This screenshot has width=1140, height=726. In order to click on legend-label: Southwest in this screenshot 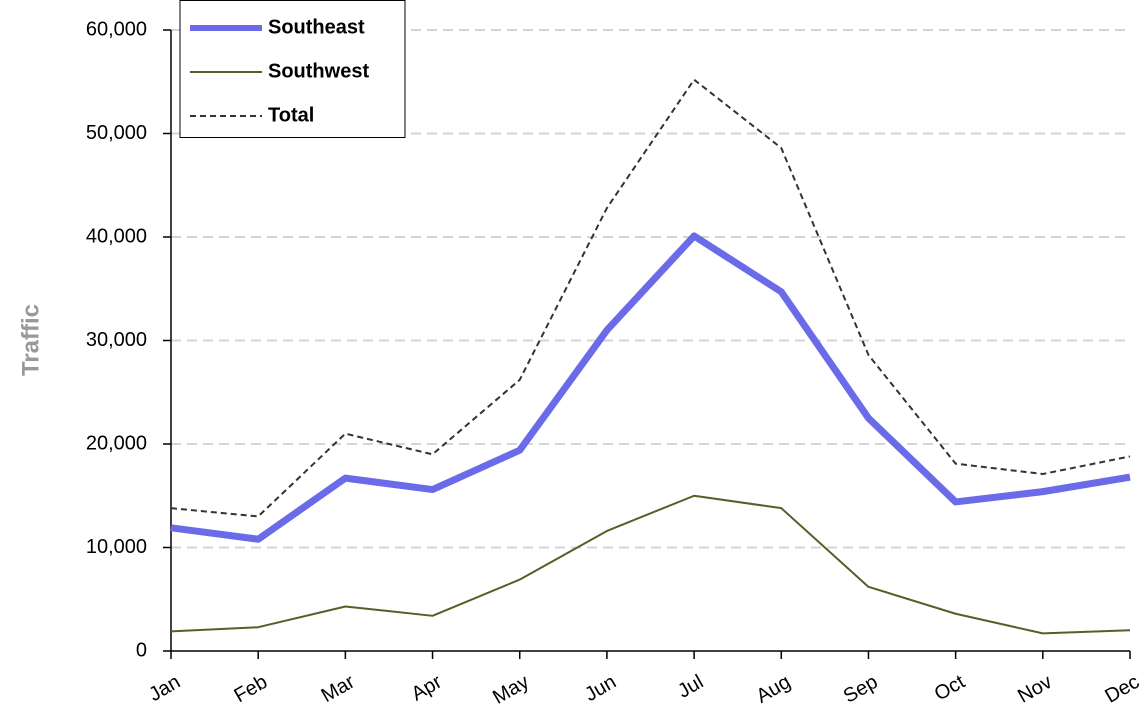, I will do `click(318, 71)`.